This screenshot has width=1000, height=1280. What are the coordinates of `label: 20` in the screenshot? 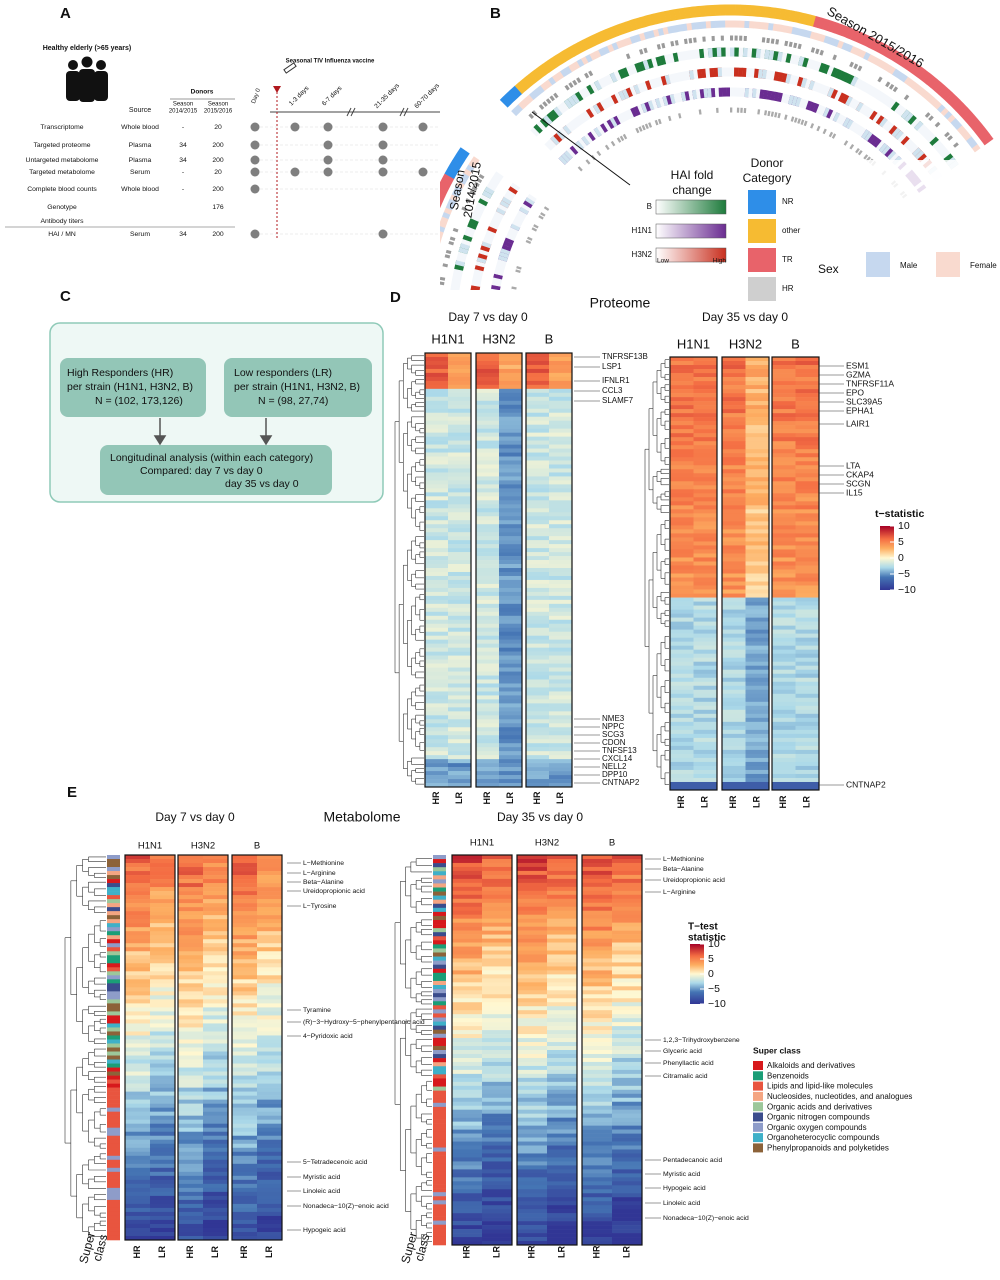 It's located at (218, 127).